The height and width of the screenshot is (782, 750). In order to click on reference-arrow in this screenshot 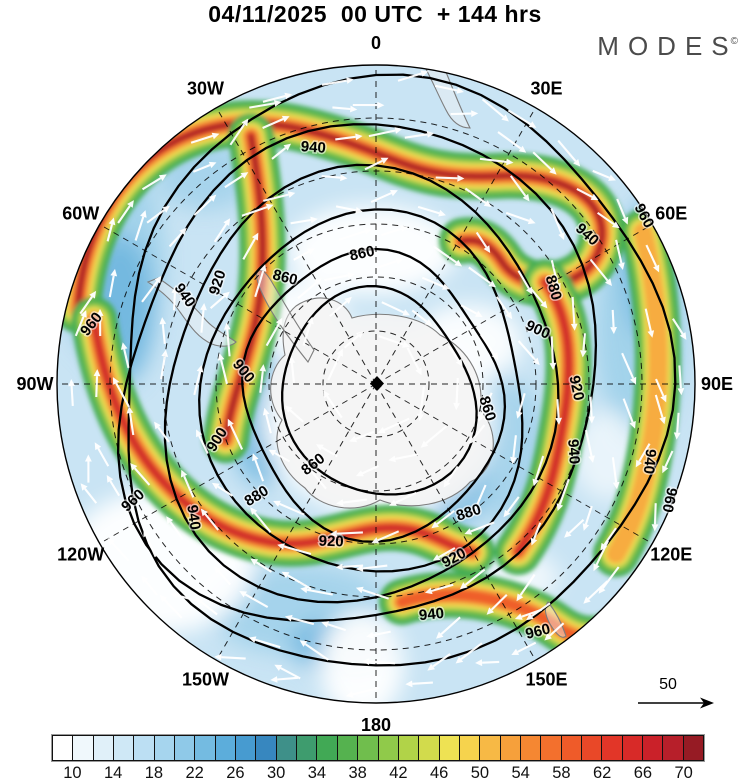, I will do `click(676, 703)`.